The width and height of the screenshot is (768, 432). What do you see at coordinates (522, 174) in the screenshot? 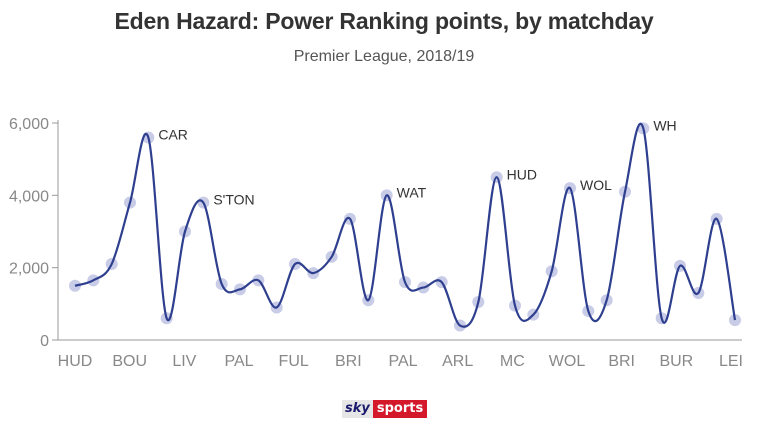
I see `point-annotation: HUD` at bounding box center [522, 174].